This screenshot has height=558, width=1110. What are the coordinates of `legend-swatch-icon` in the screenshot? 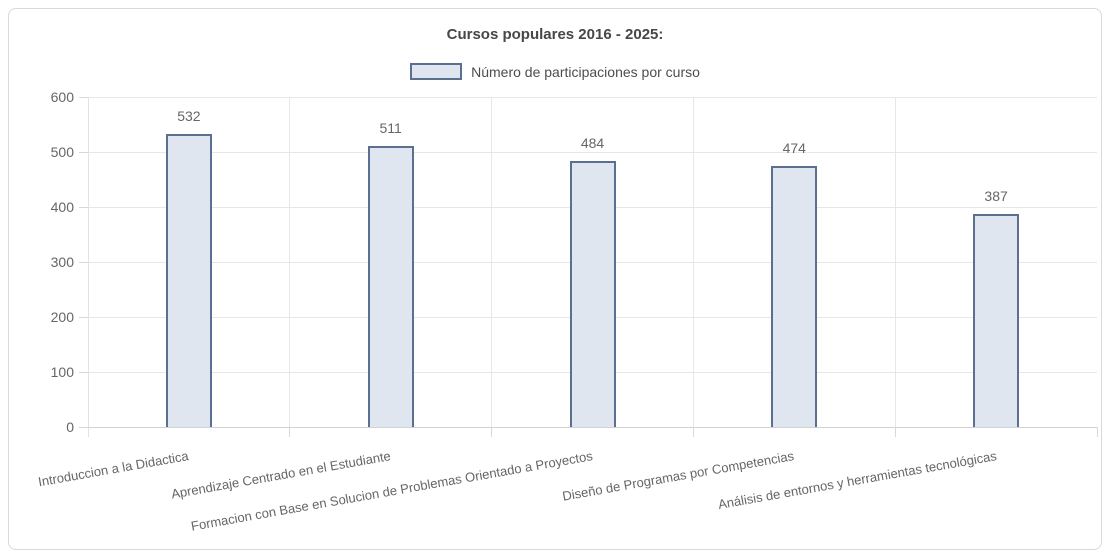 It's located at (436, 71).